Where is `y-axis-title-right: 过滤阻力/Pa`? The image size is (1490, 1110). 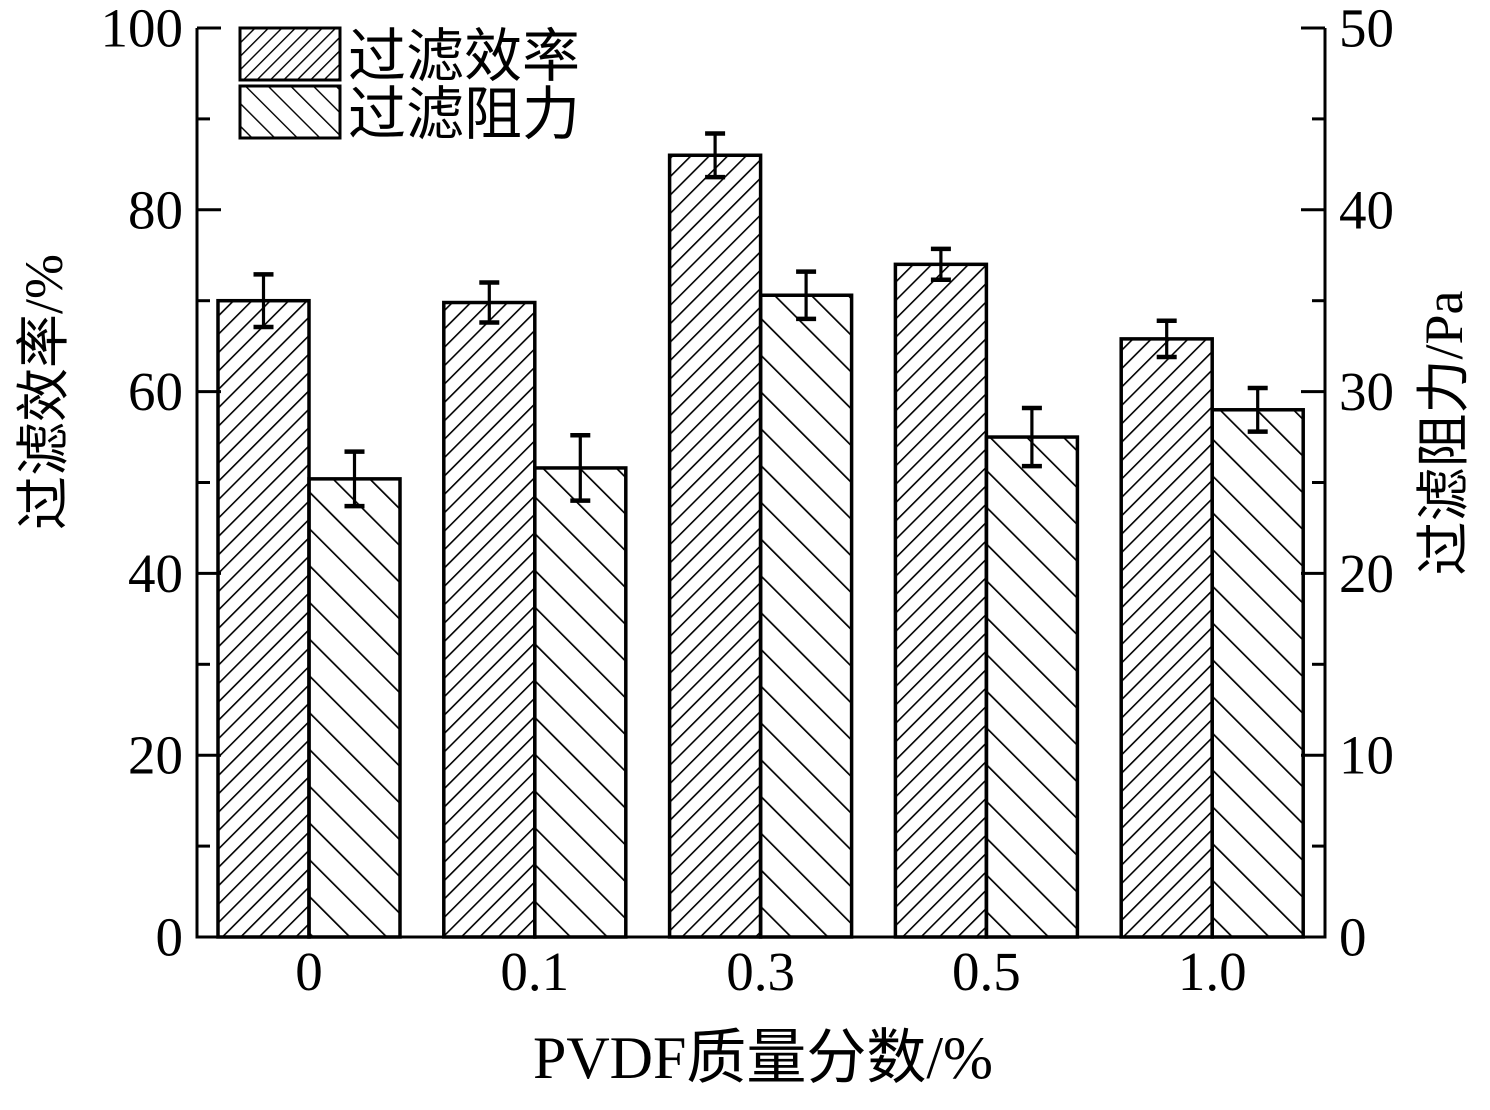
y-axis-title-right: 过滤阻力/Pa is located at coordinates (1444, 432).